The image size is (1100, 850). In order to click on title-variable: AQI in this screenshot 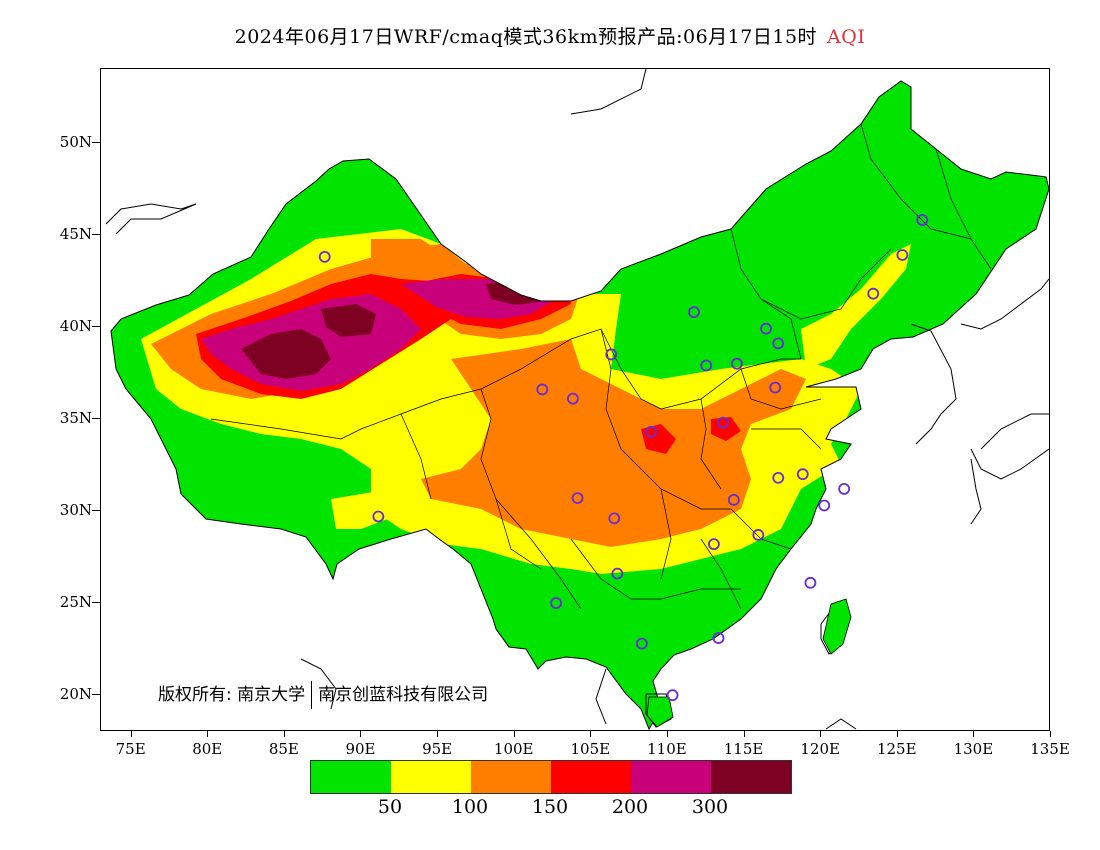, I will do `click(846, 37)`.